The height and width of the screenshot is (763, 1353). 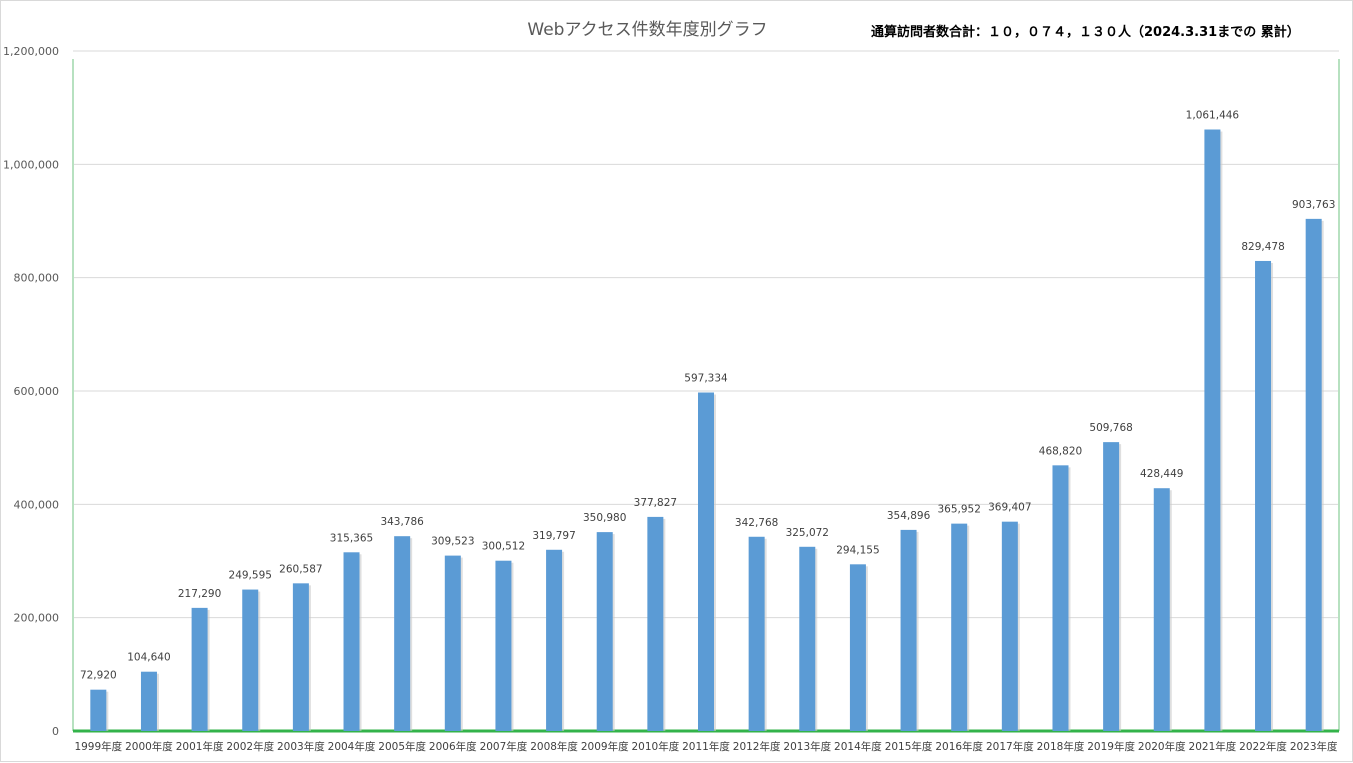 What do you see at coordinates (655, 746) in the screenshot?
I see `x-tick-label: 2010年度` at bounding box center [655, 746].